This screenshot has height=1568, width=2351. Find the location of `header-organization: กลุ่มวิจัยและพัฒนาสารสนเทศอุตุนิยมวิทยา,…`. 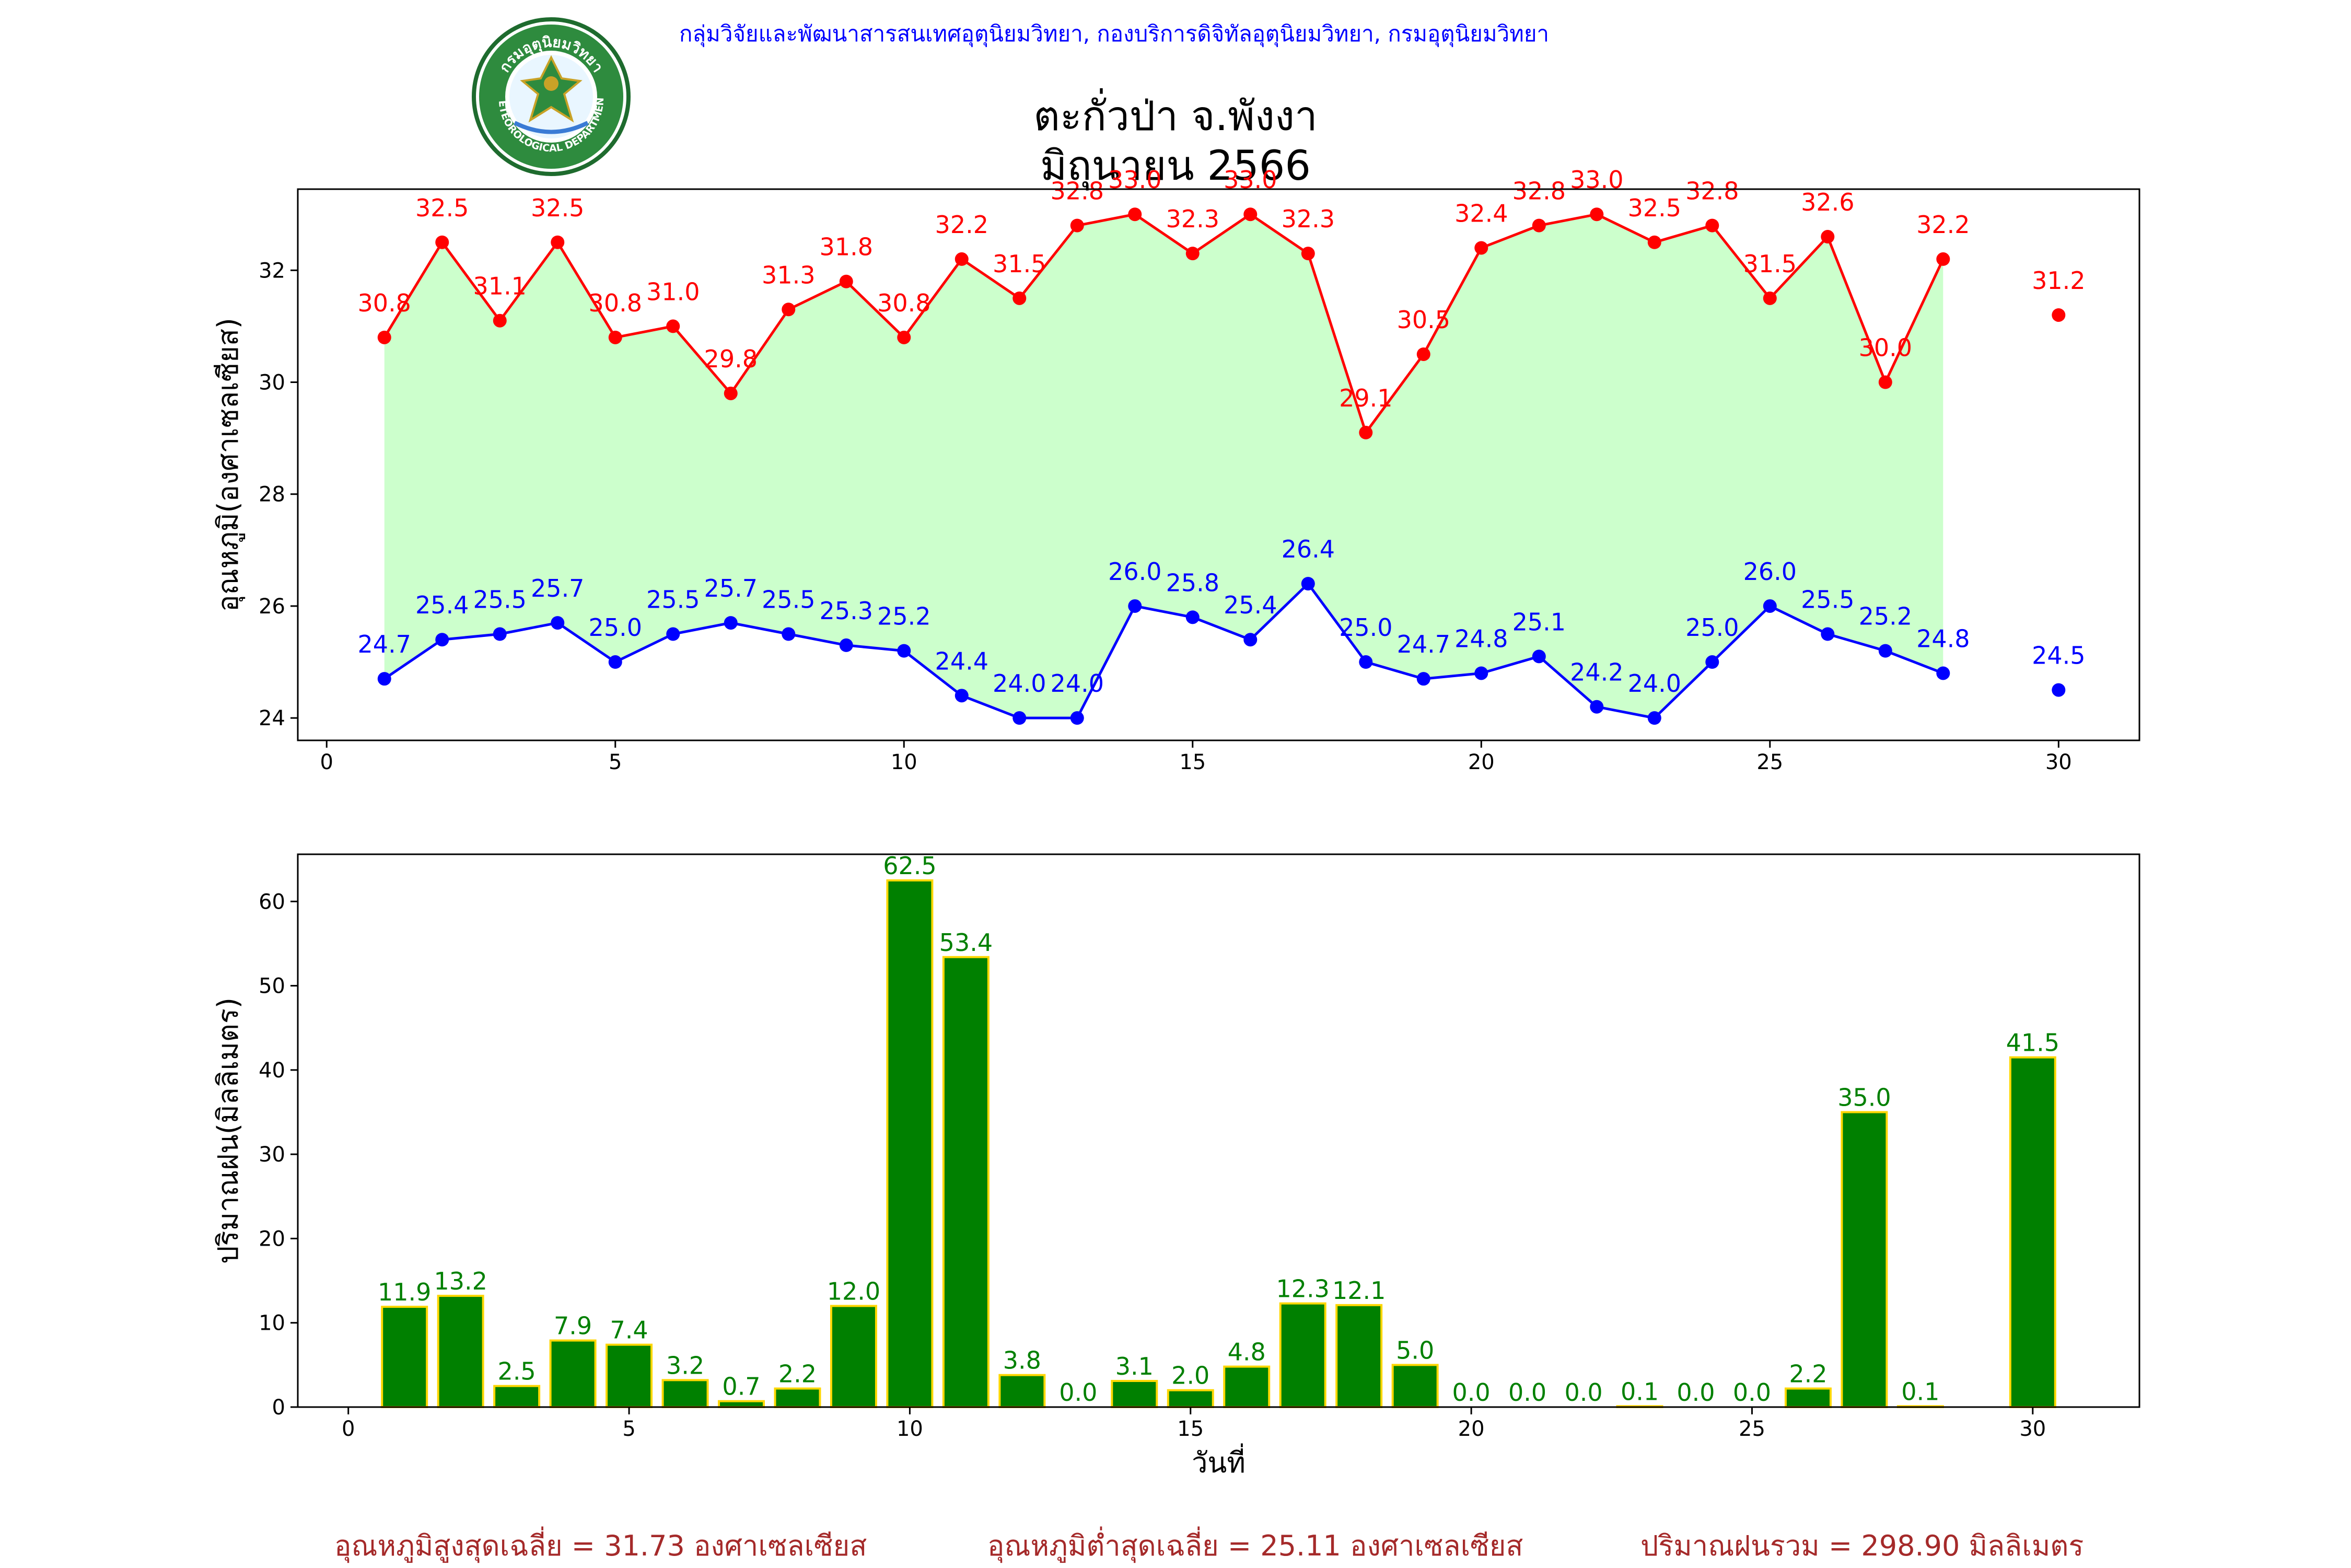

header-organization: กลุ่มวิจัยและพัฒนาสารสนเทศอุตุนิยมวิทยา,… is located at coordinates (1114, 34).